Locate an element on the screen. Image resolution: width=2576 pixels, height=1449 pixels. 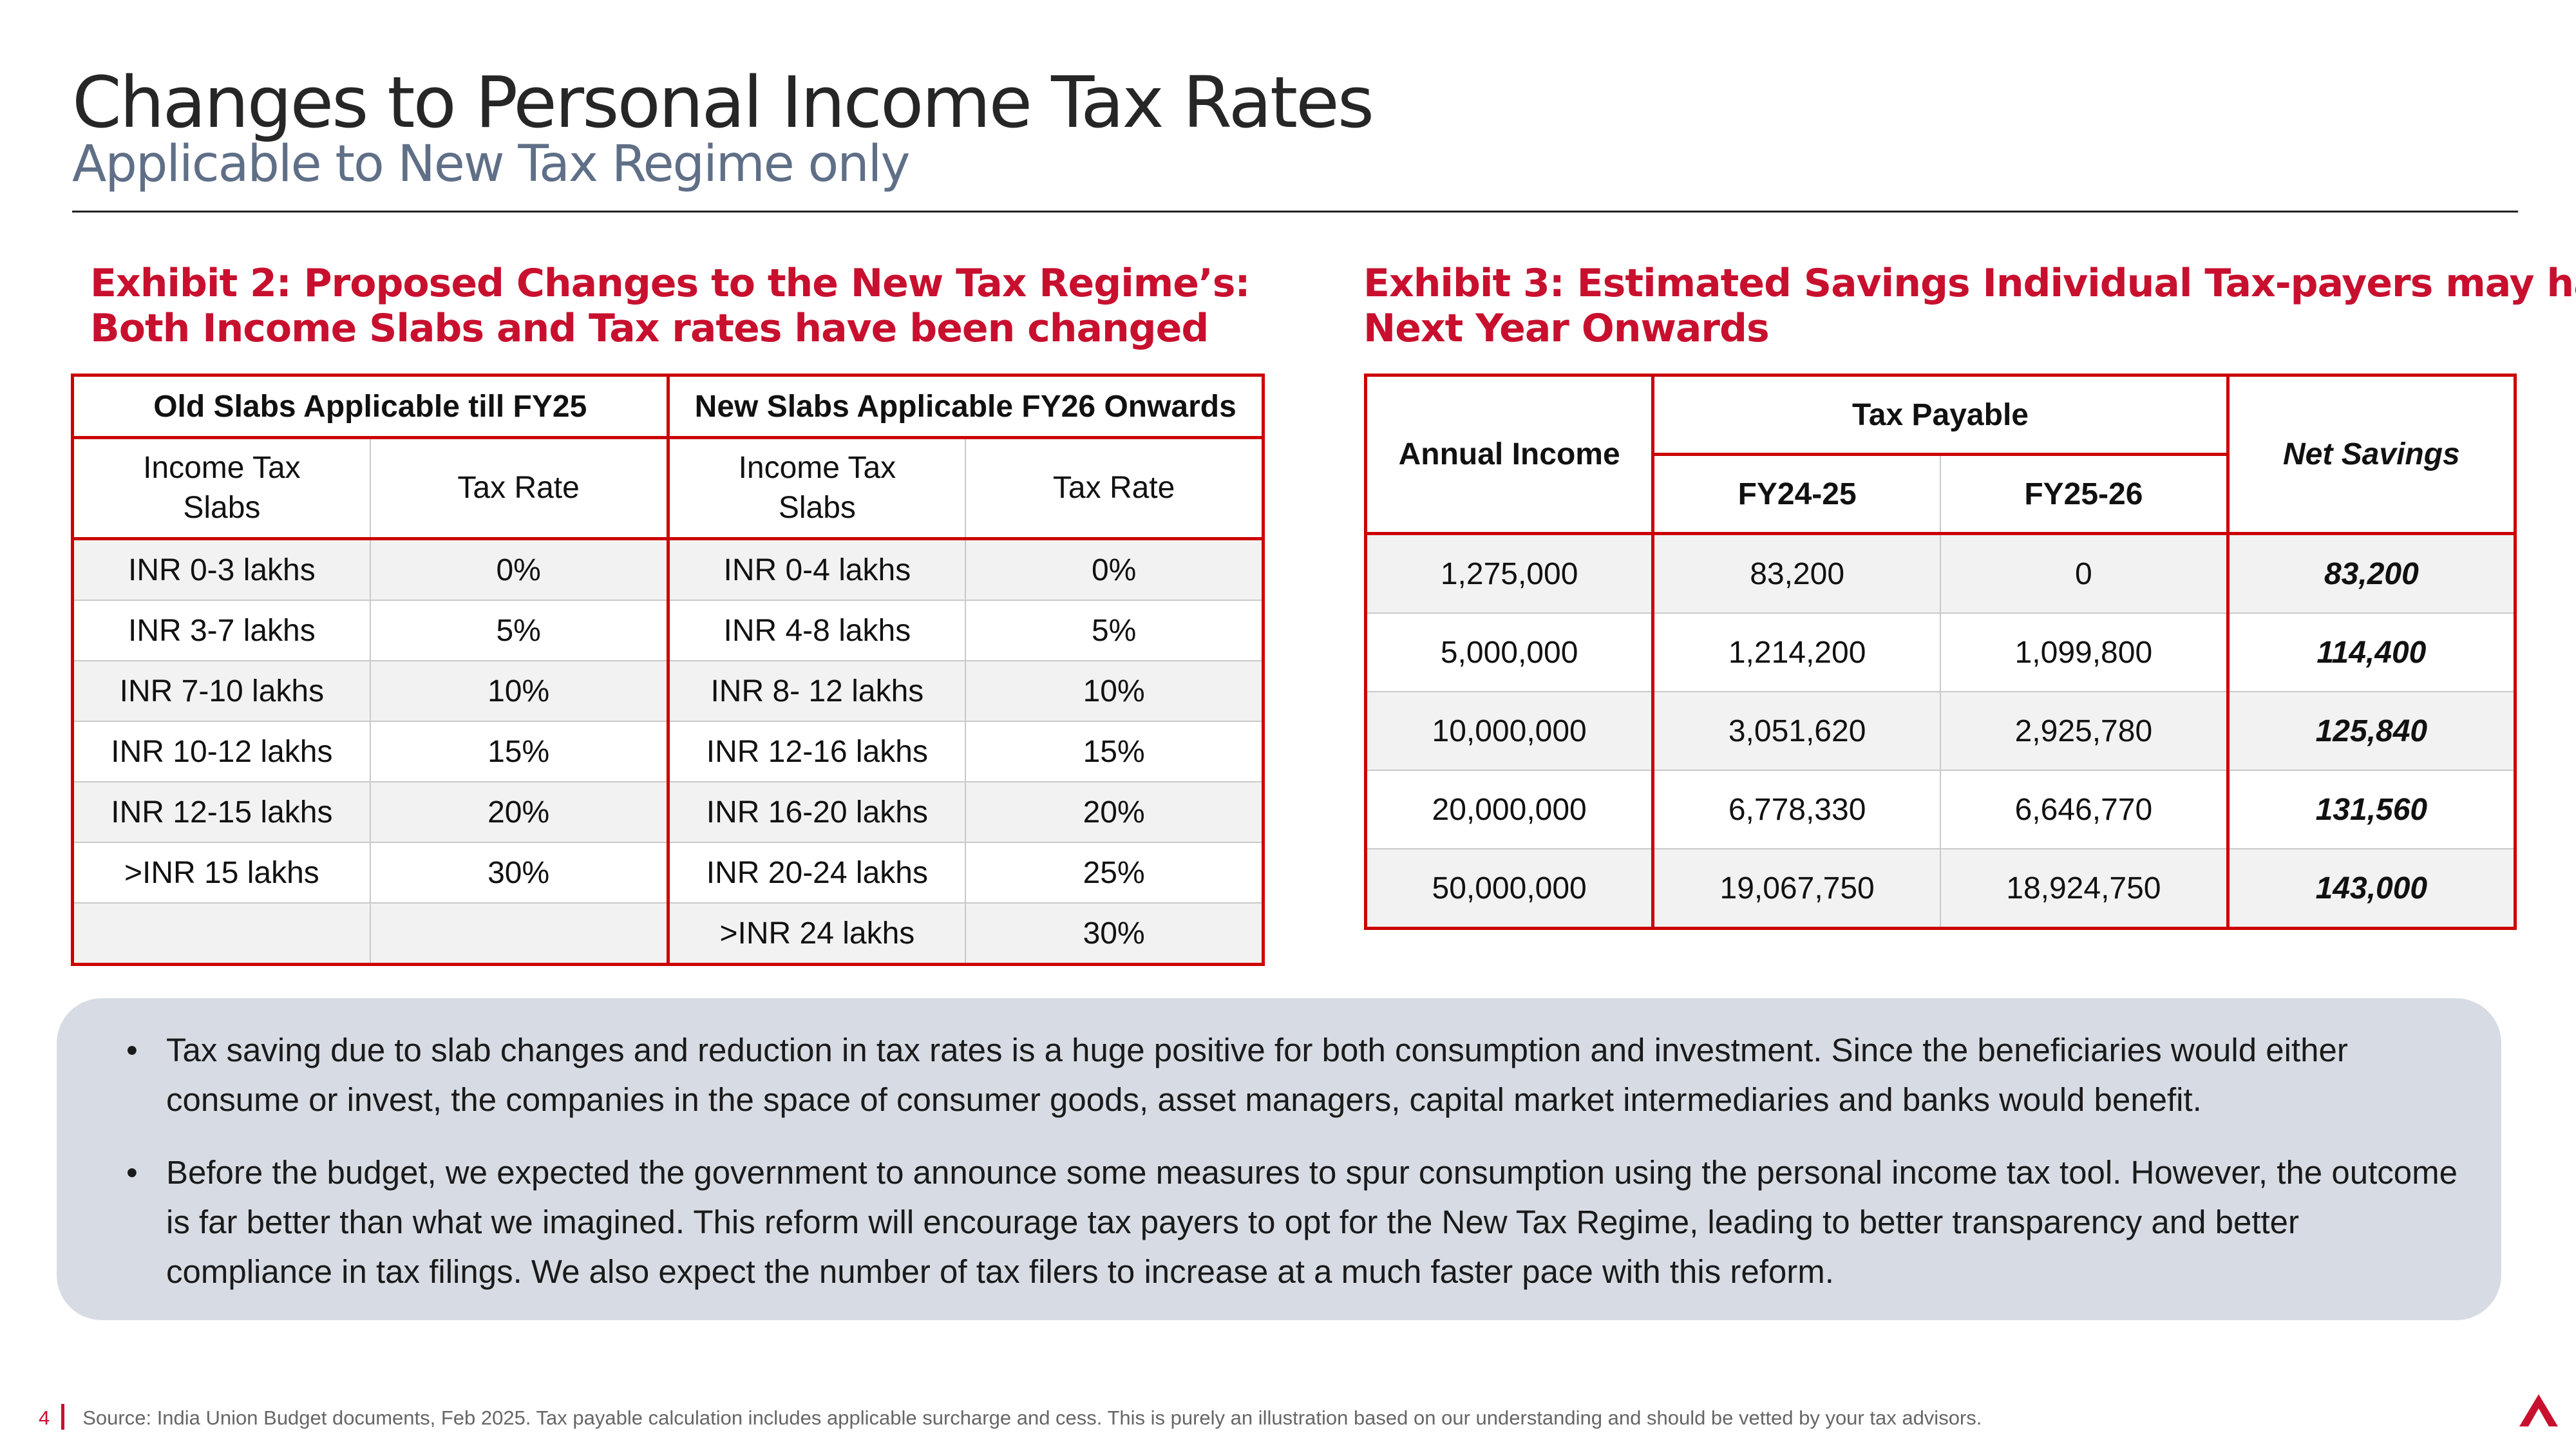
exhibit3-header-row1: Annual Income Tax Payable Net Savings is located at coordinates (1940, 455).